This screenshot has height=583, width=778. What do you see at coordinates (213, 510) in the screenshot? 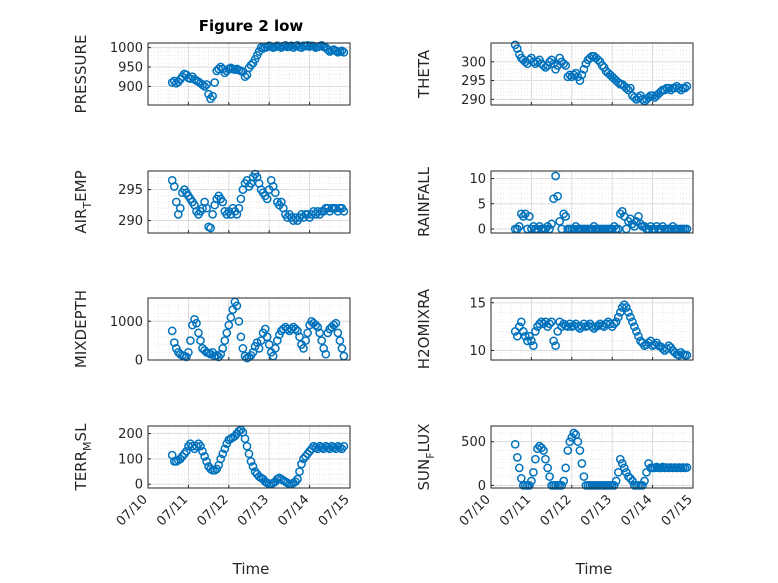
I see `x-tick-label: 07/12` at bounding box center [213, 510].